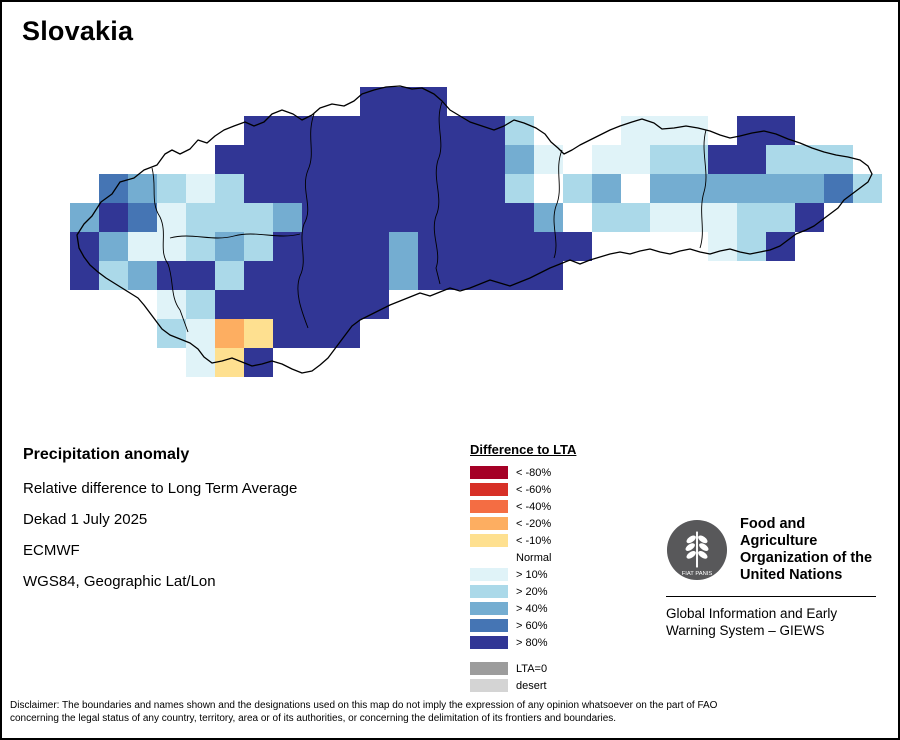  Describe the element at coordinates (523, 540) in the screenshot. I see `legend-item: < -10%` at that location.